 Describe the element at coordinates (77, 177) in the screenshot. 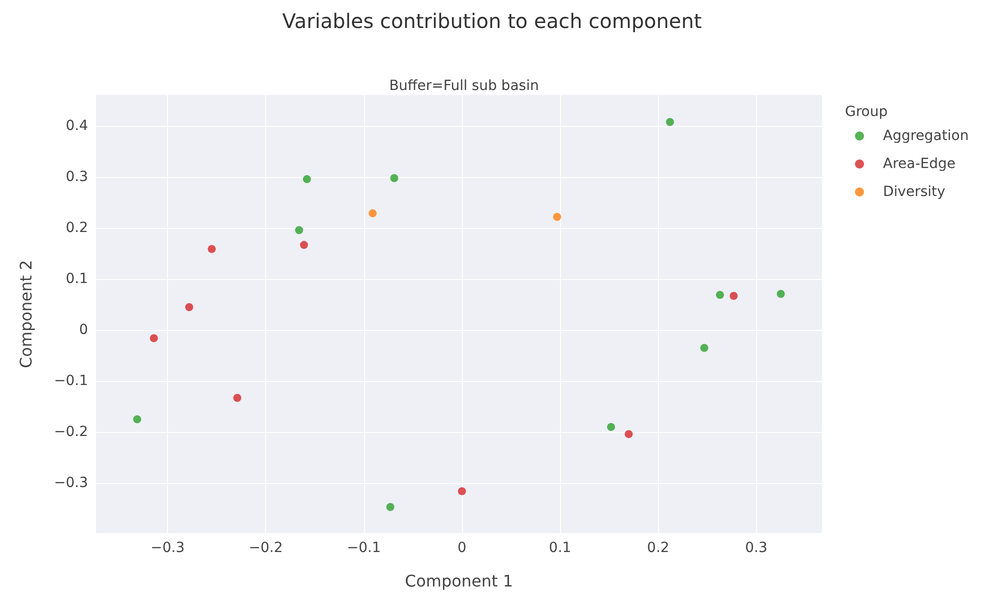

I see `y-tick-label: 0.3` at that location.